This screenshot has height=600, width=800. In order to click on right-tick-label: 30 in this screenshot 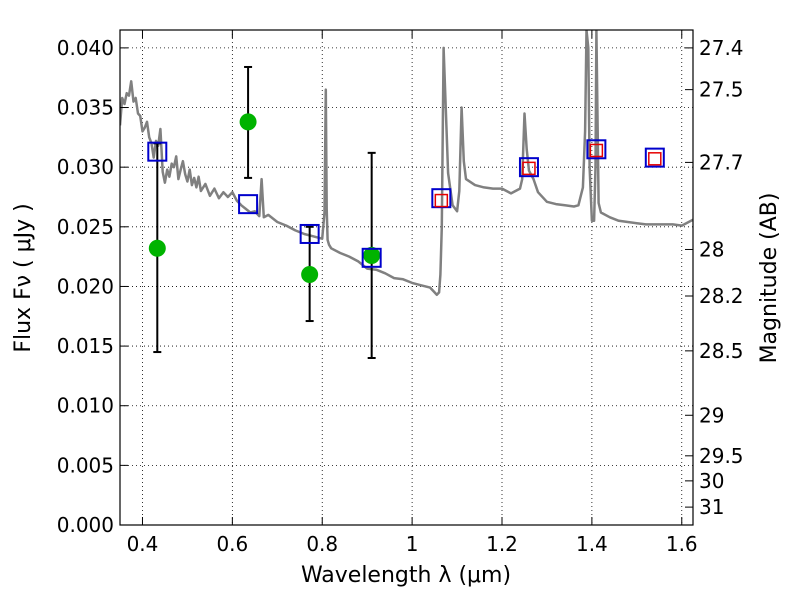, I will do `click(711, 481)`.